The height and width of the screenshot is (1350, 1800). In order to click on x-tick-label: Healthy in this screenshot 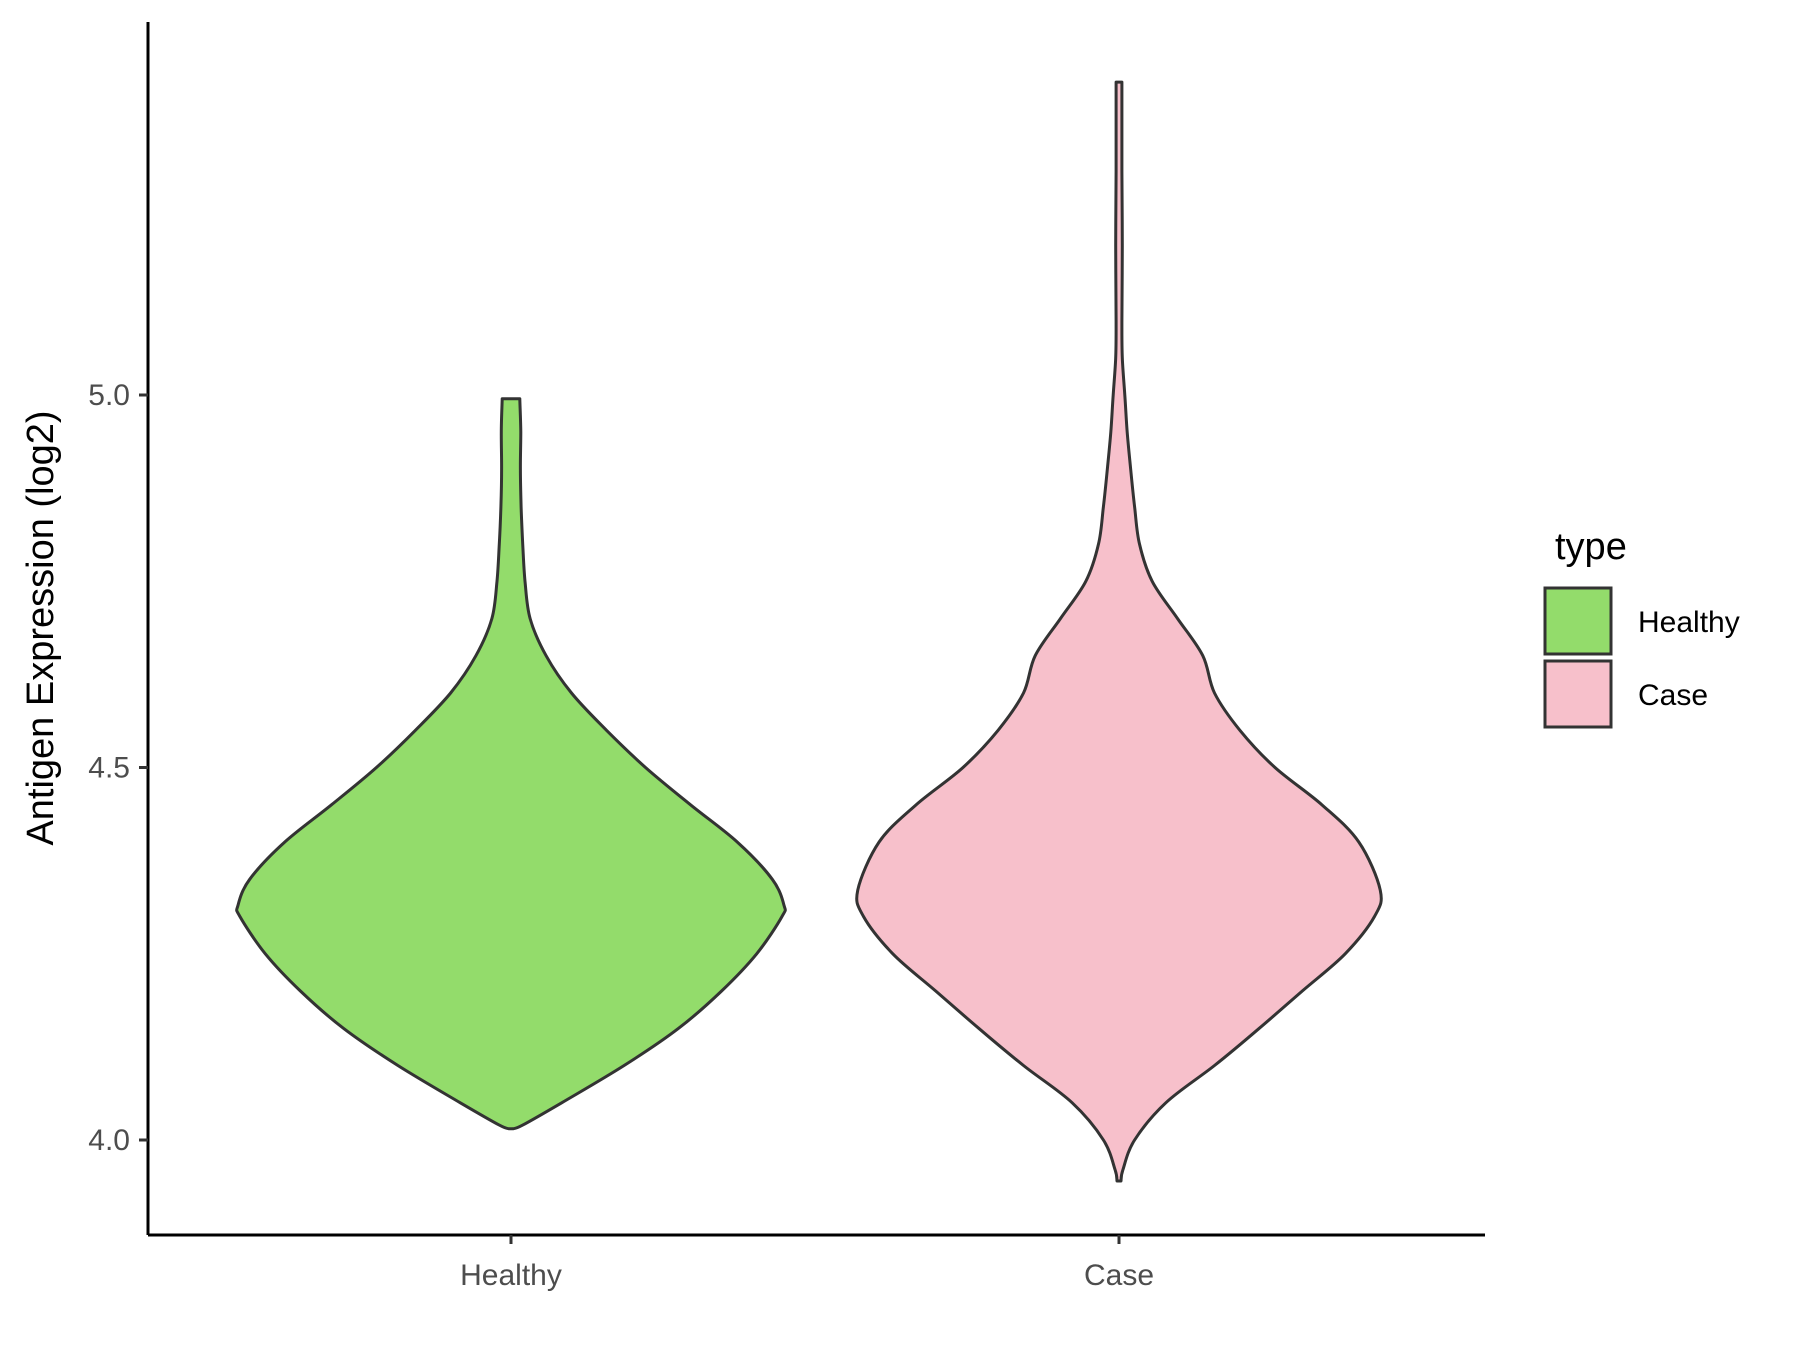, I will do `click(511, 1275)`.